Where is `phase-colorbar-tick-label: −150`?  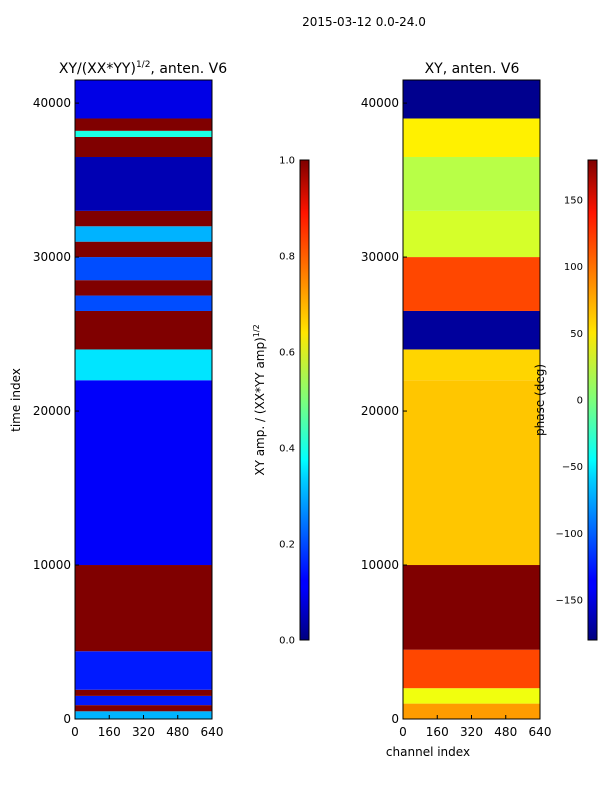
phase-colorbar-tick-label: −150 is located at coordinates (569, 601).